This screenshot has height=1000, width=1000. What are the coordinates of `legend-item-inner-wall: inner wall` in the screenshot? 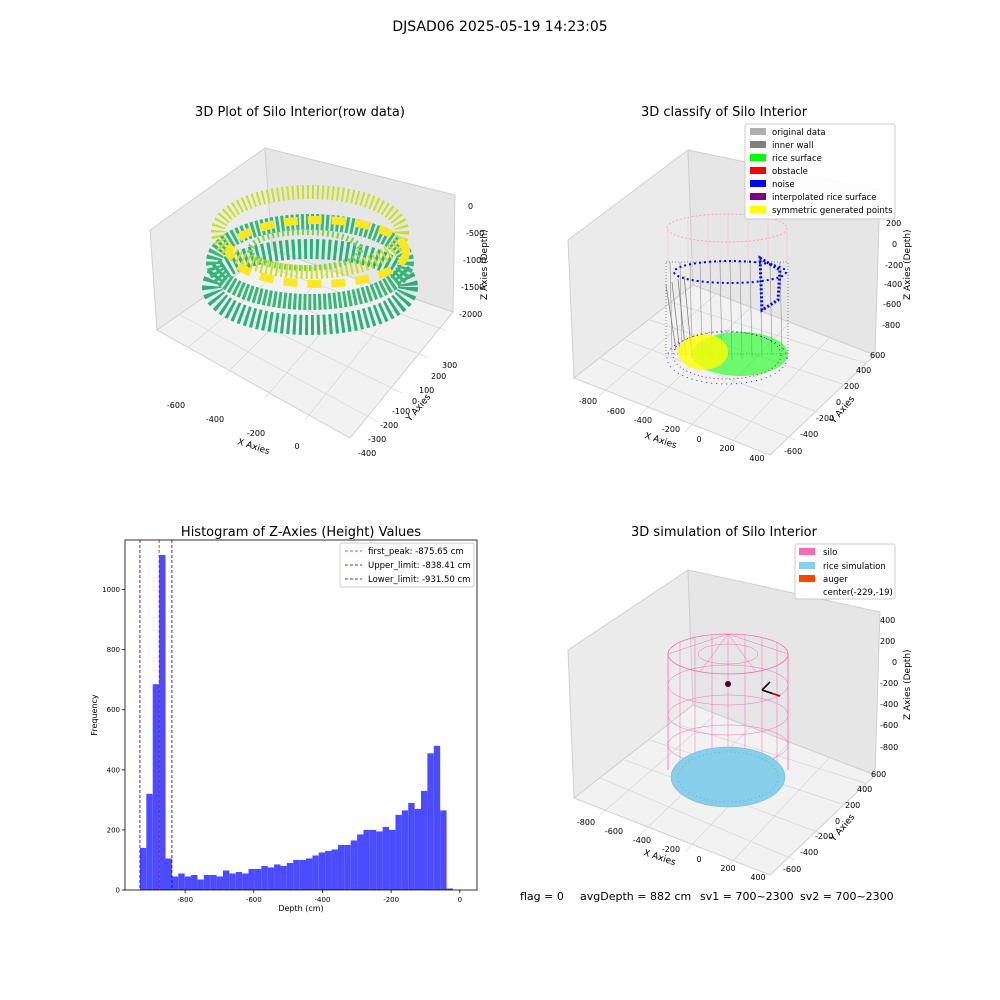 It's located at (781, 146).